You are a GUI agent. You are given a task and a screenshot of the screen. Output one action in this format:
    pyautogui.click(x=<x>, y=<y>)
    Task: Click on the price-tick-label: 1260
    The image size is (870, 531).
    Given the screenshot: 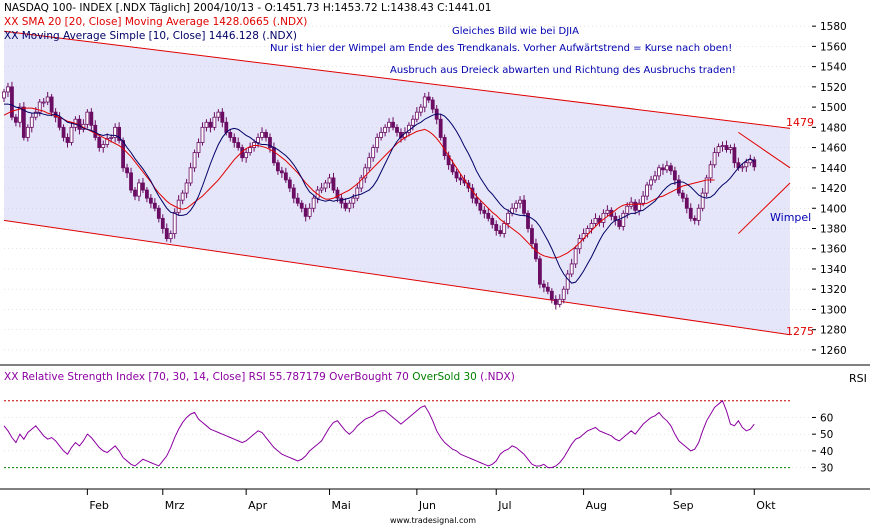 What is the action you would take?
    pyautogui.click(x=833, y=351)
    